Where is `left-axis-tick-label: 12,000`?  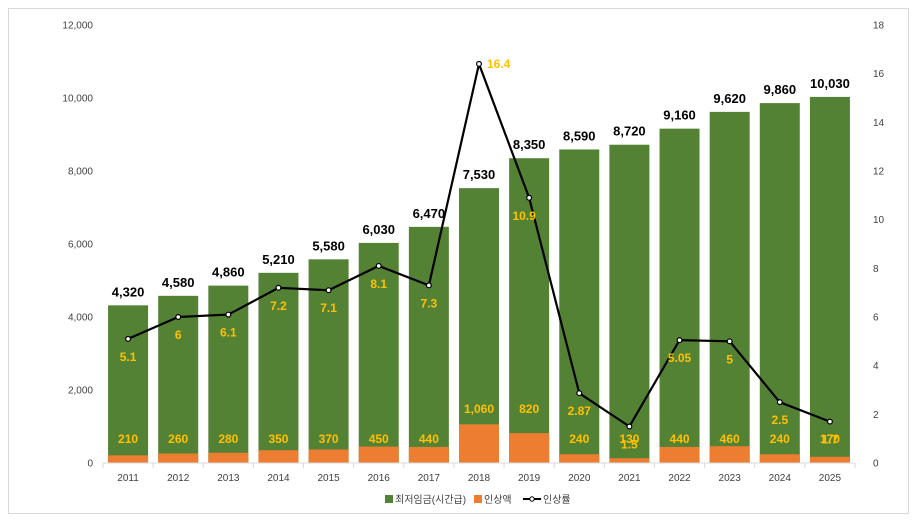
left-axis-tick-label: 12,000 is located at coordinates (77, 26).